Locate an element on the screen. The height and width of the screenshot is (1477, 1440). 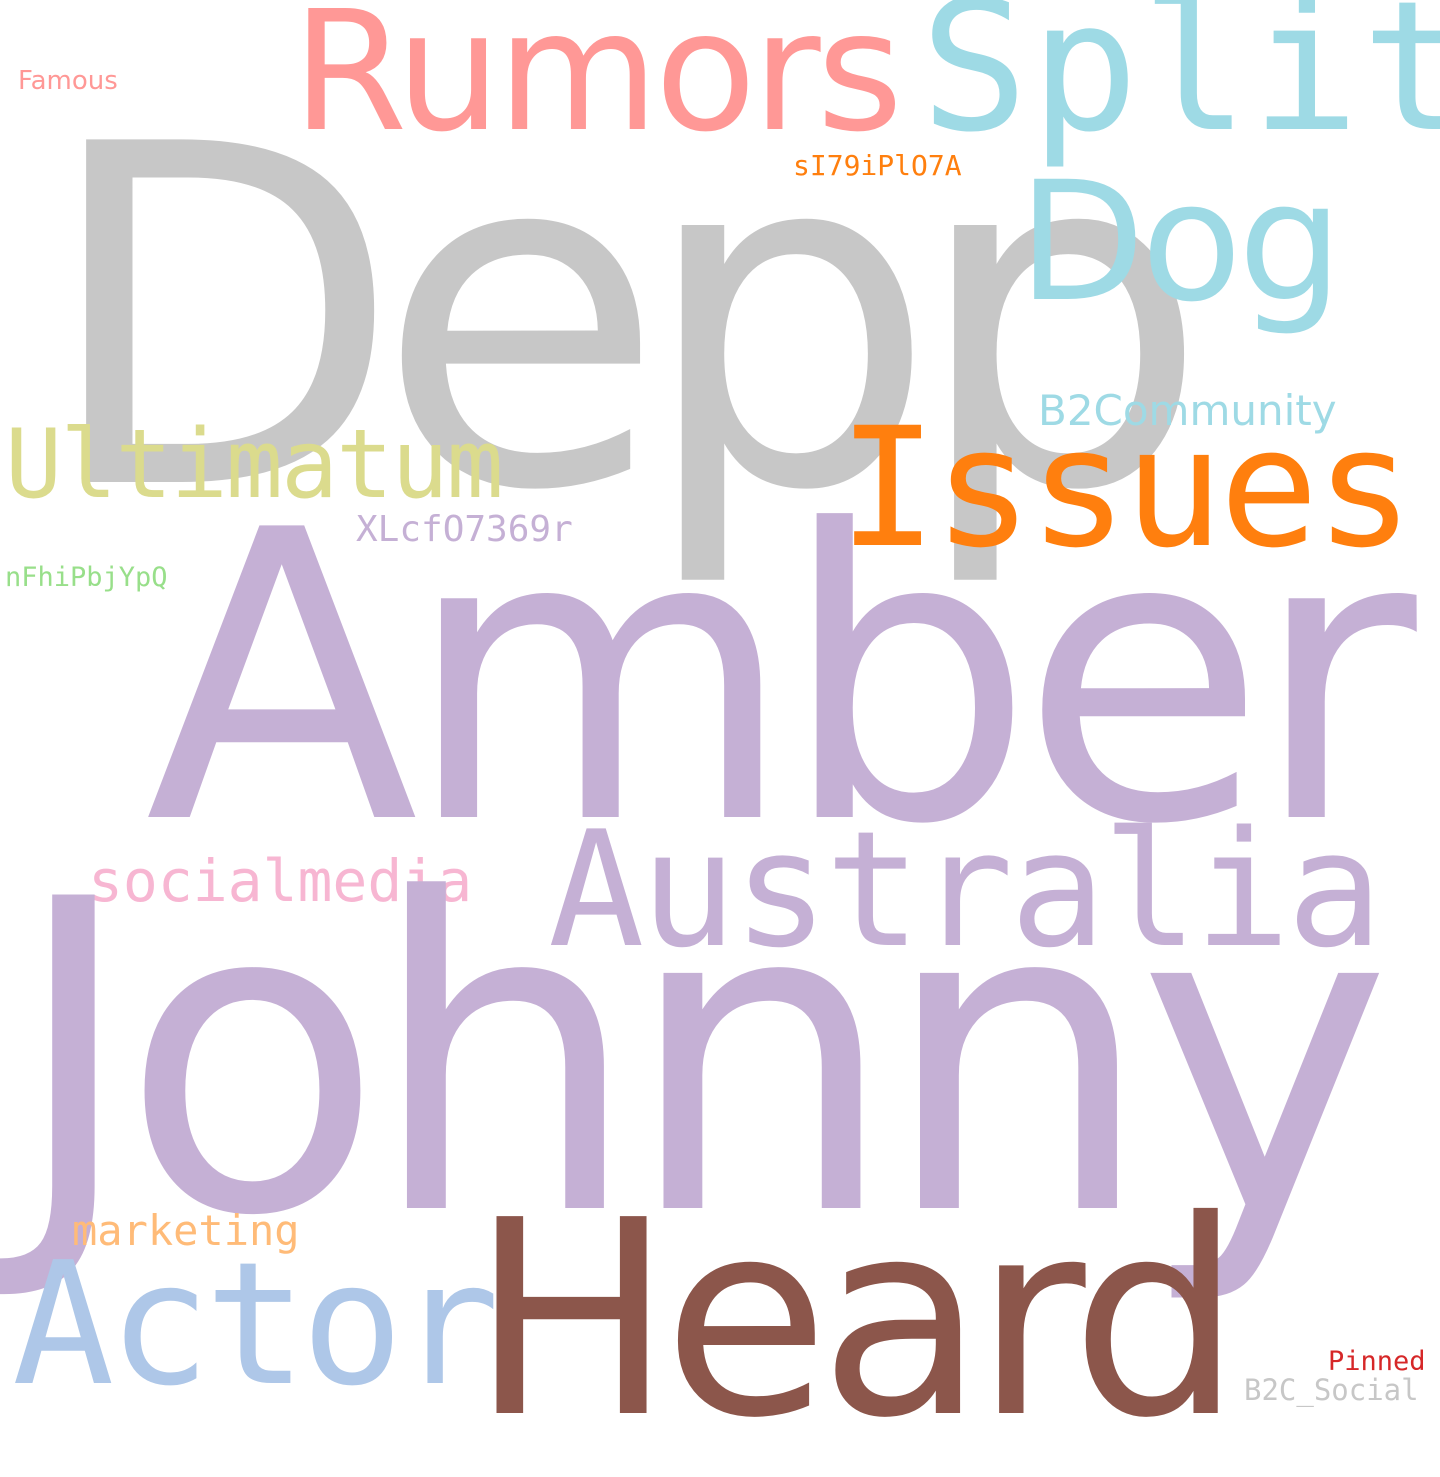
word-famous: Famous is located at coordinates (68, 81).